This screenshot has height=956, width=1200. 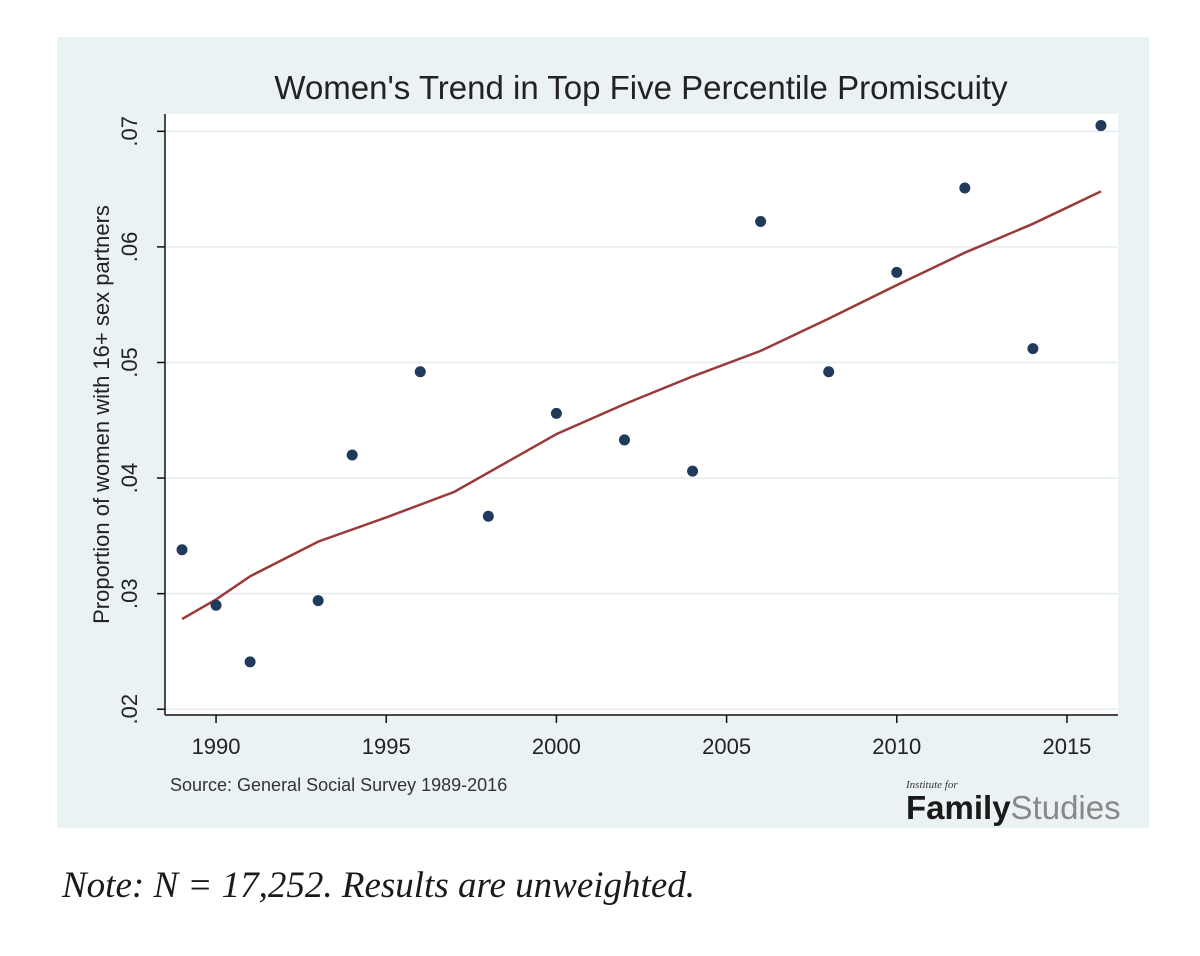 I want to click on x-tick-label: 2010, so click(x=896, y=746).